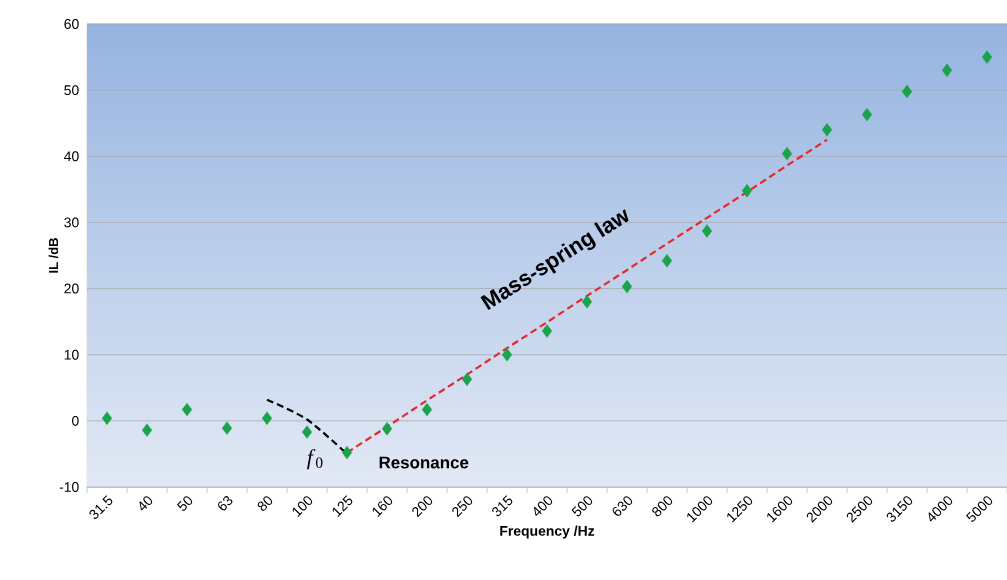 The height and width of the screenshot is (580, 1007). What do you see at coordinates (265, 503) in the screenshot?
I see `x-tick-label: 80` at bounding box center [265, 503].